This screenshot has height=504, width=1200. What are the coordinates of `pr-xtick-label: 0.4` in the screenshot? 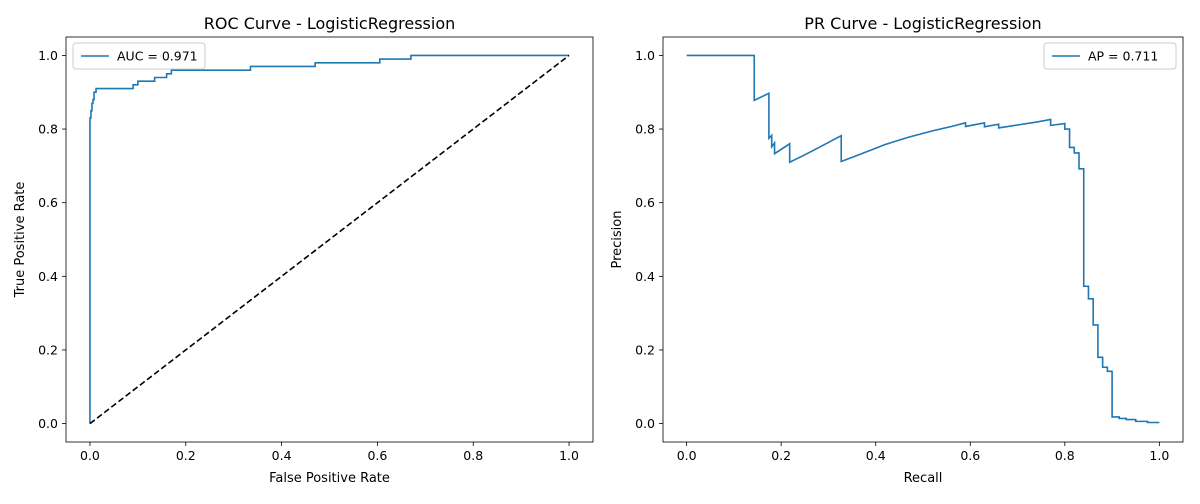 It's located at (876, 455).